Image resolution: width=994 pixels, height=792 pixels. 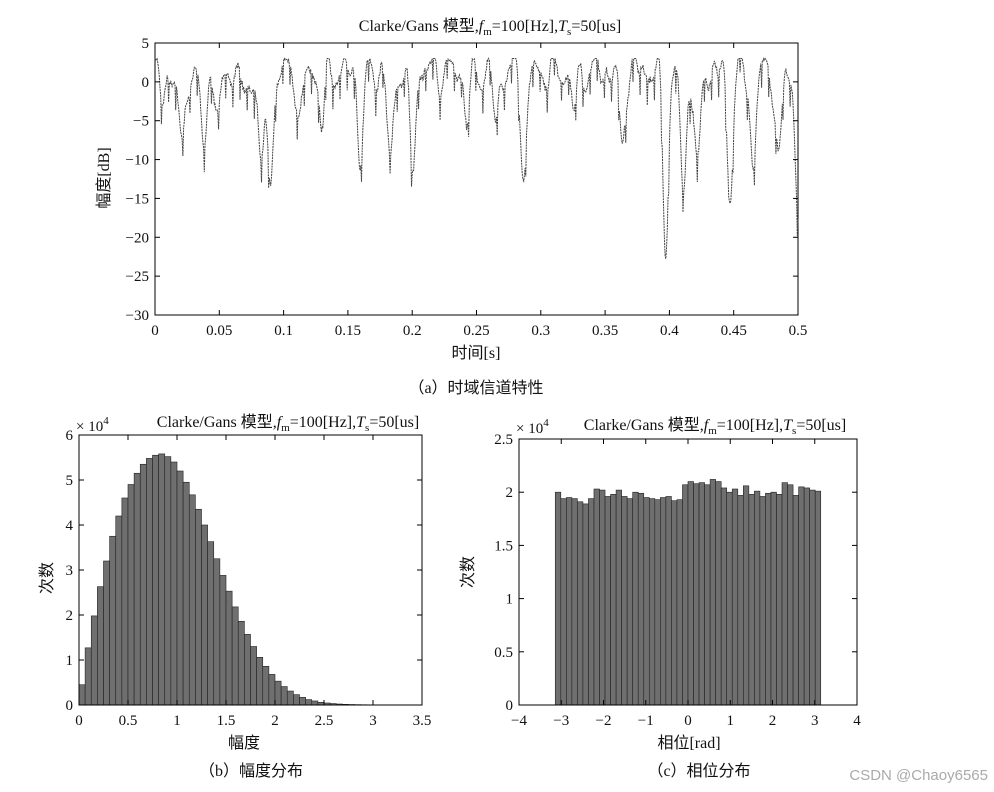 I want to click on y-tick-label: 2.5, so click(x=503, y=440).